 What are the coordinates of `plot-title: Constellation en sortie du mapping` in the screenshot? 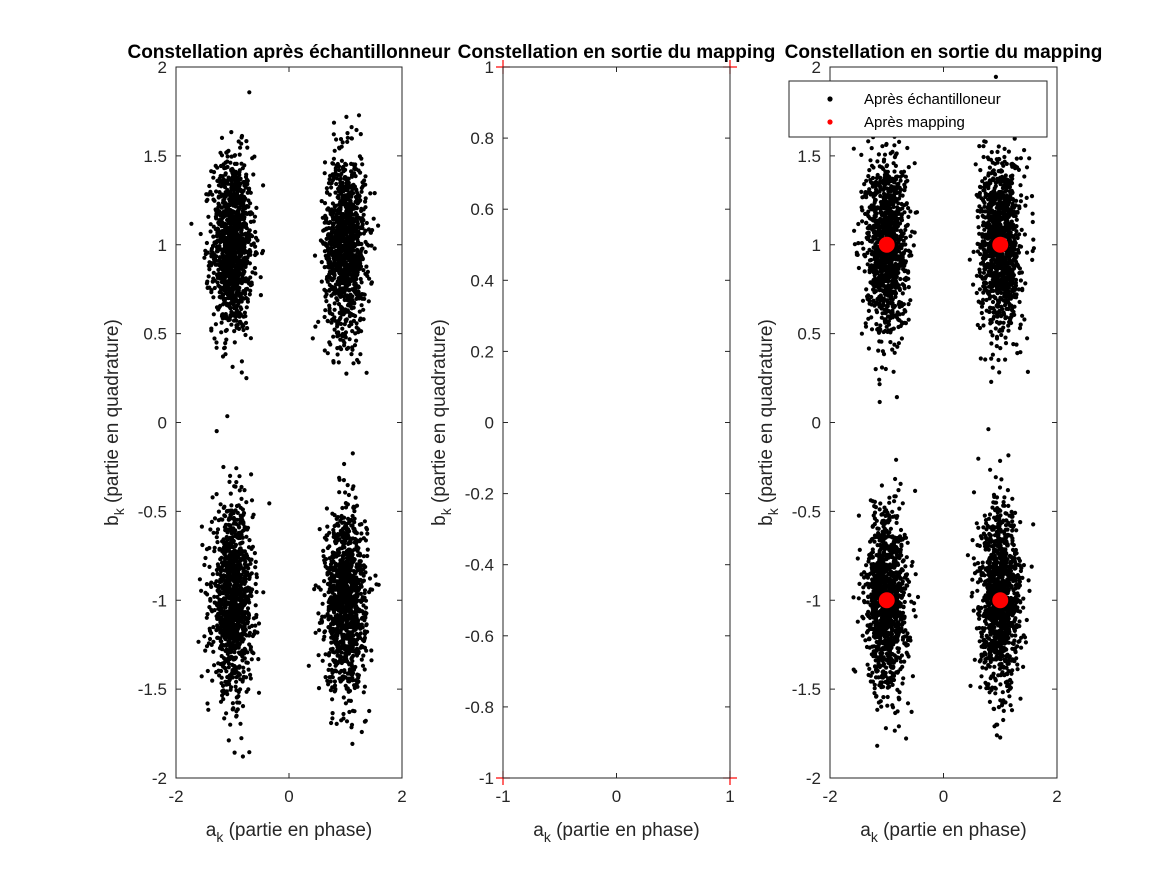 It's located at (617, 52).